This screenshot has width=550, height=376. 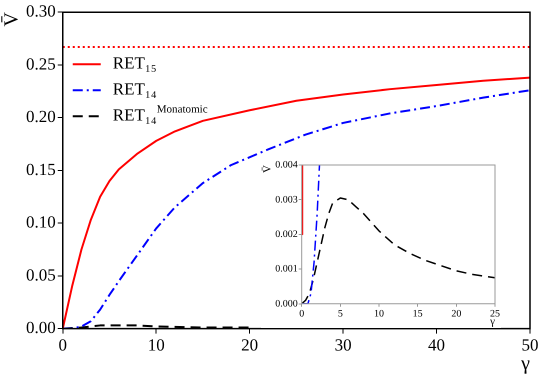 What do you see at coordinates (437, 344) in the screenshot?
I see `x-tick-label: 40` at bounding box center [437, 344].